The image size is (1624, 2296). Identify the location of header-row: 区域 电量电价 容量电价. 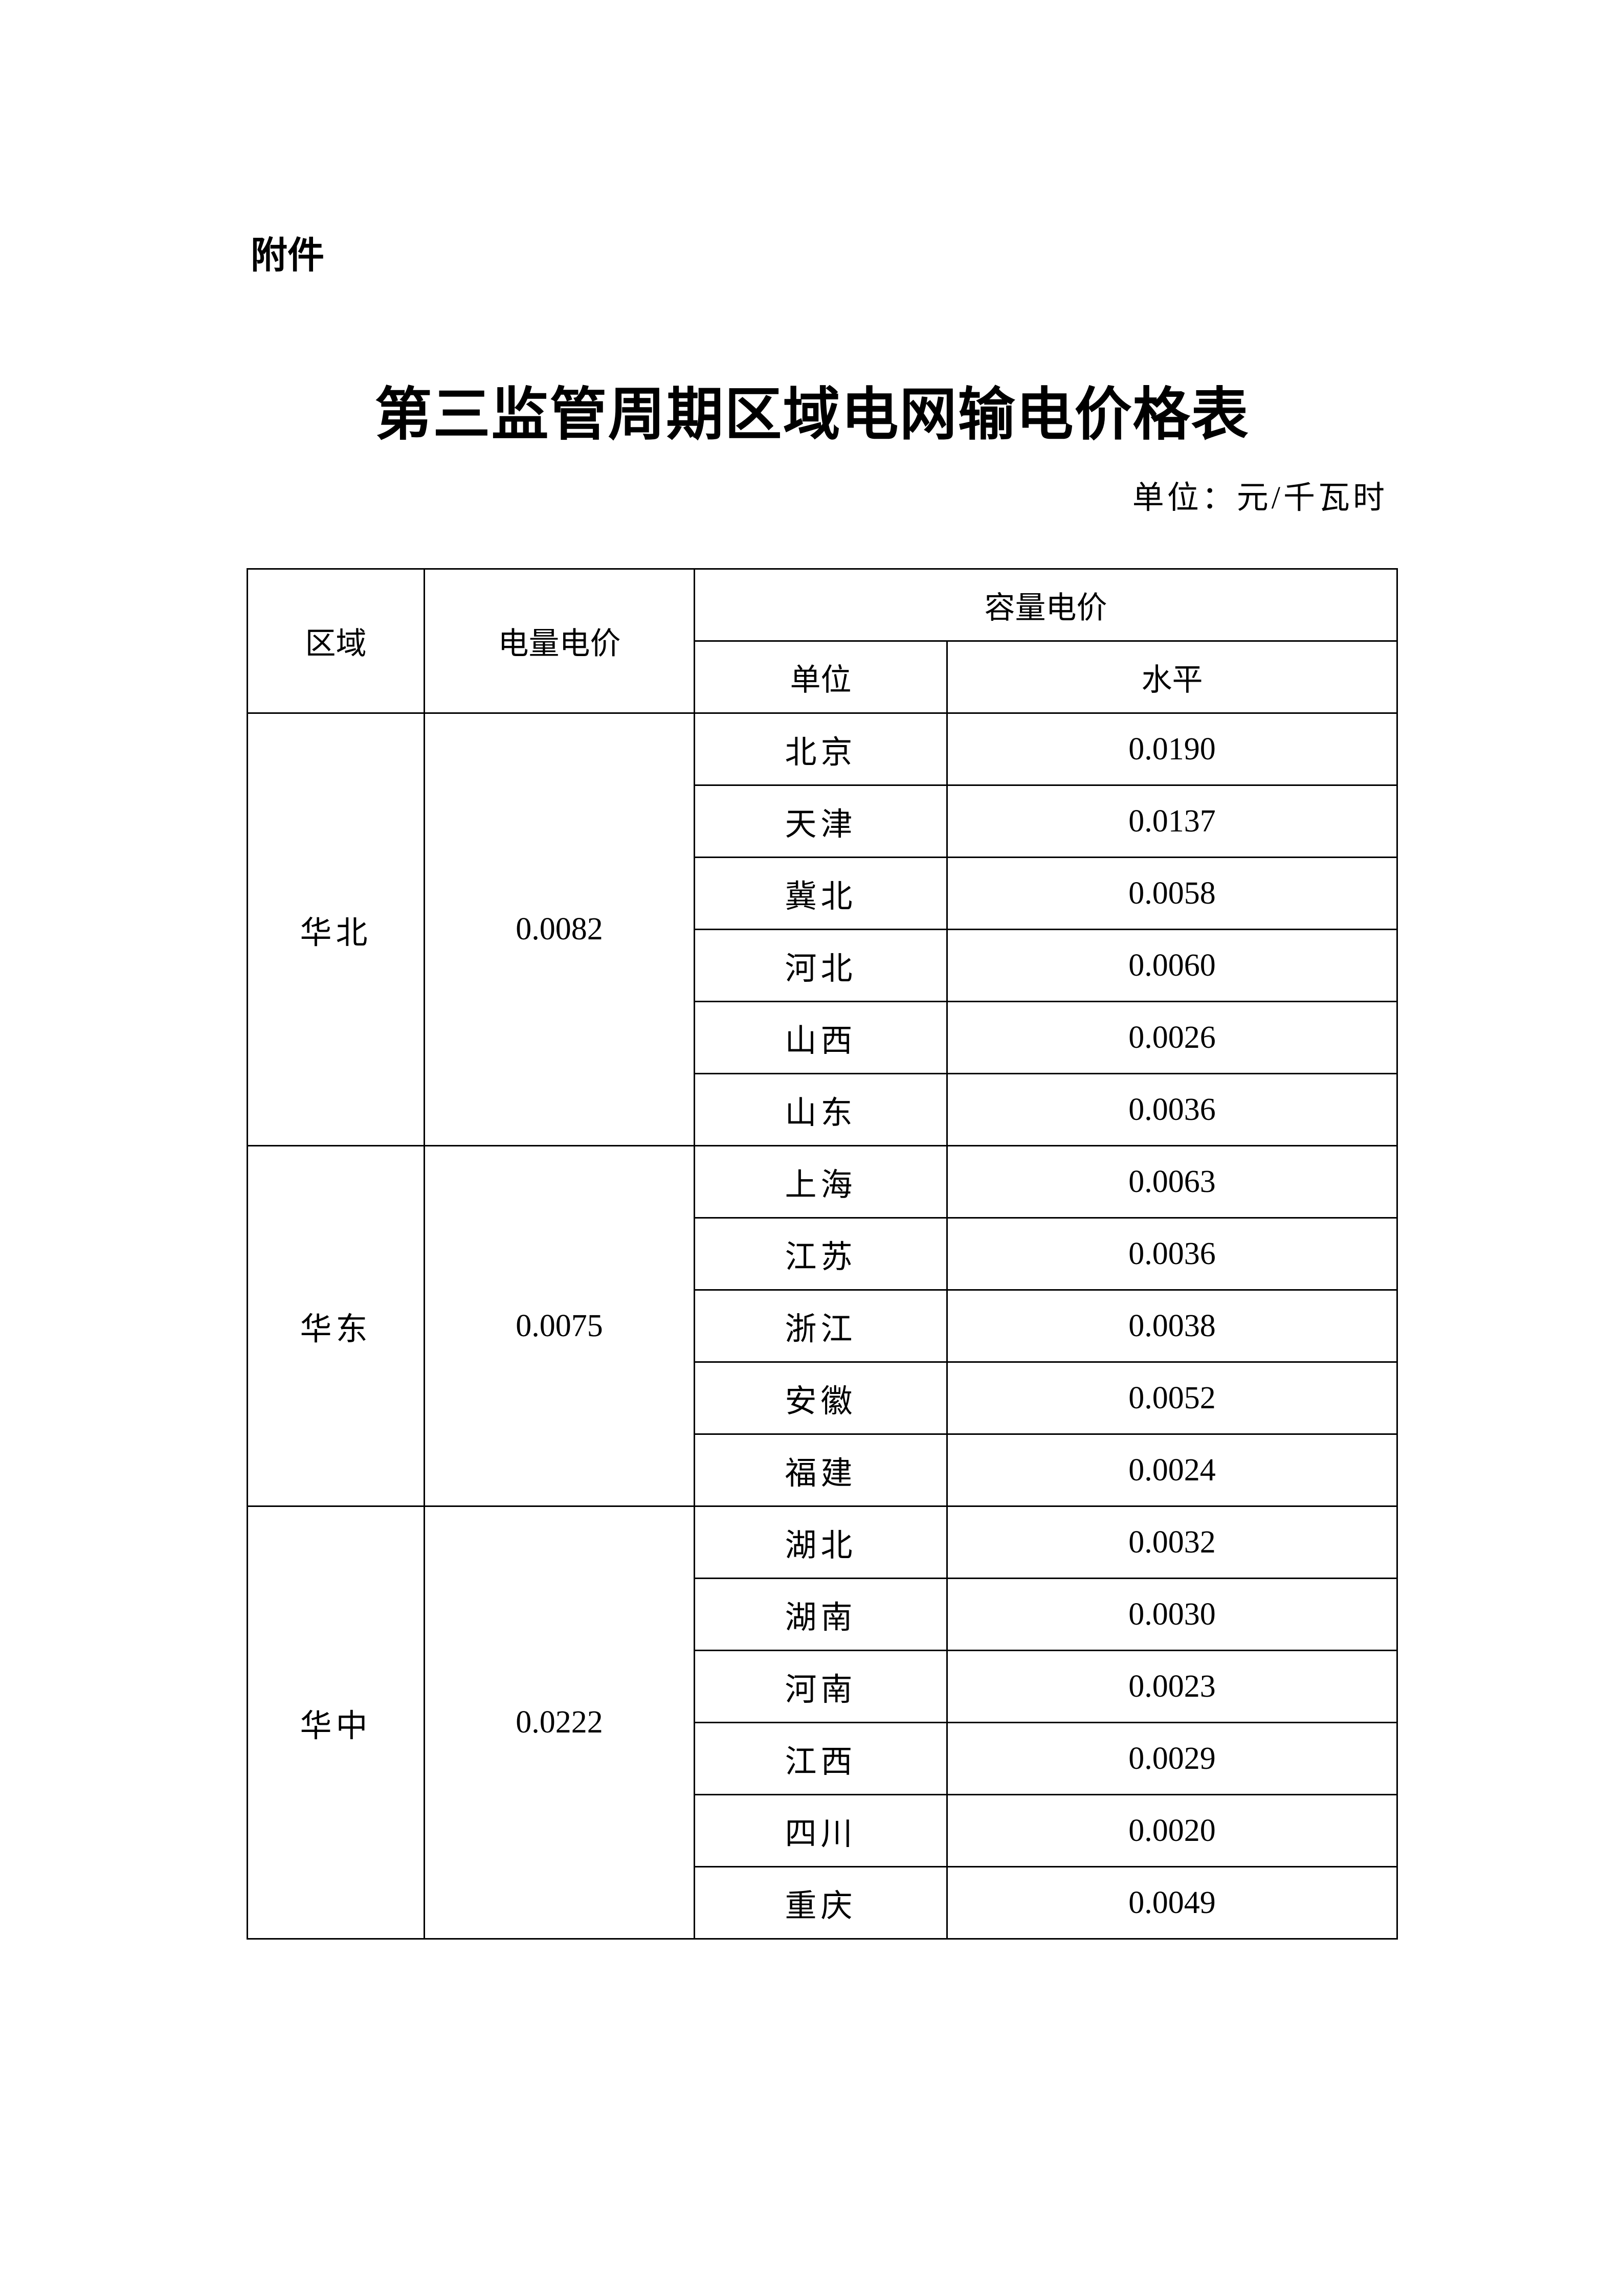
(822, 641).